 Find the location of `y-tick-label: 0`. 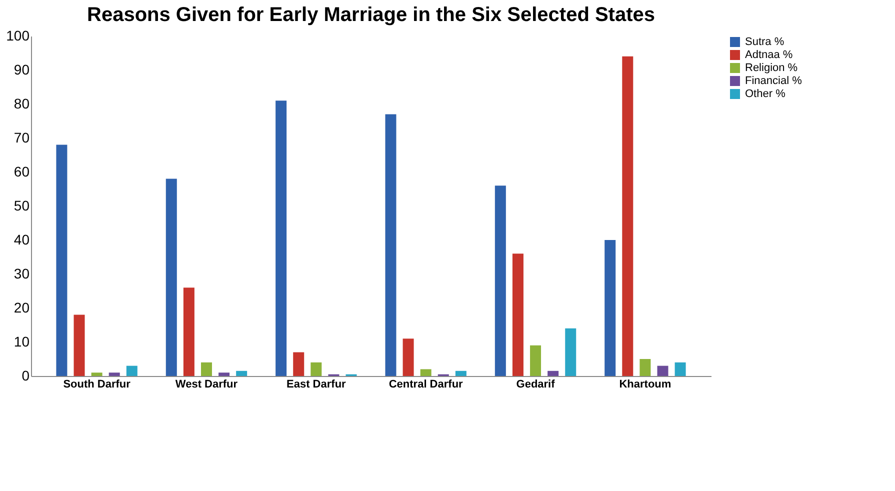

y-tick-label: 0 is located at coordinates (26, 376).